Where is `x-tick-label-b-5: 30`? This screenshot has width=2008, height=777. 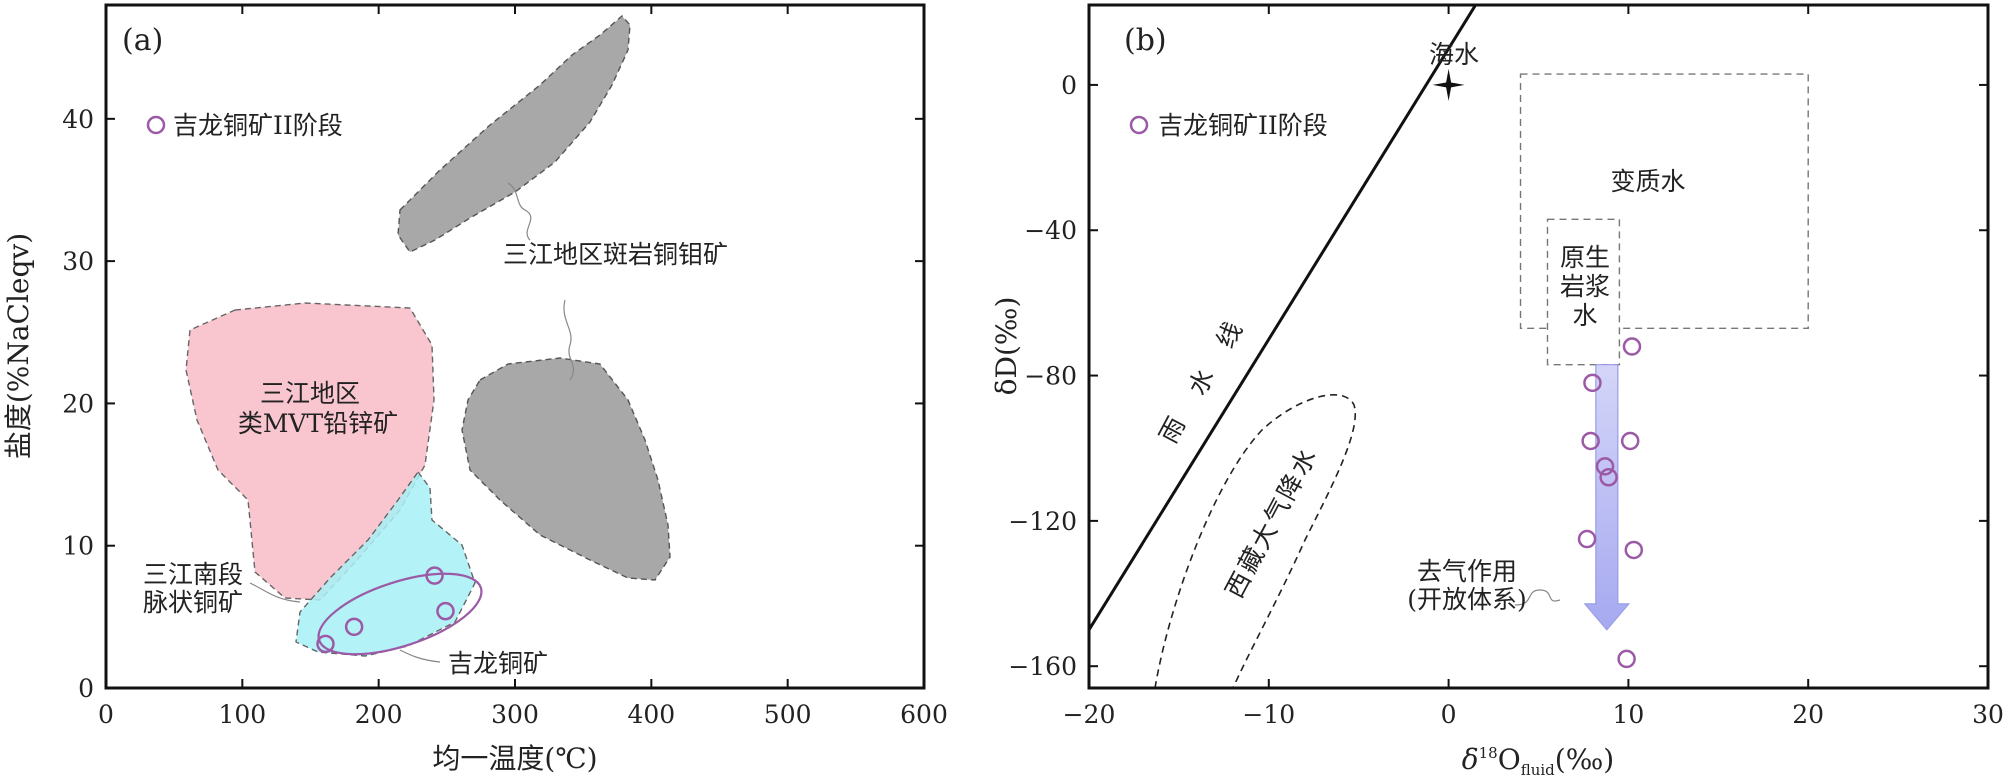
x-tick-label-b-5: 30 is located at coordinates (1988, 714).